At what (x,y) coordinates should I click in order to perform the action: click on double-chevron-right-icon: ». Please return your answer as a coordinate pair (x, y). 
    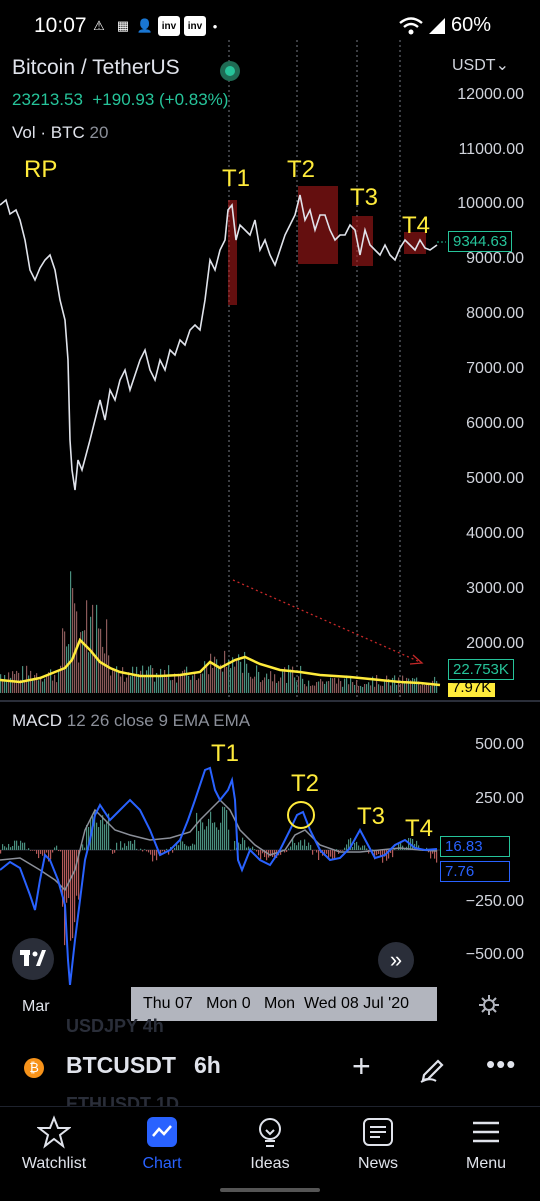
    Looking at the image, I should click on (396, 960).